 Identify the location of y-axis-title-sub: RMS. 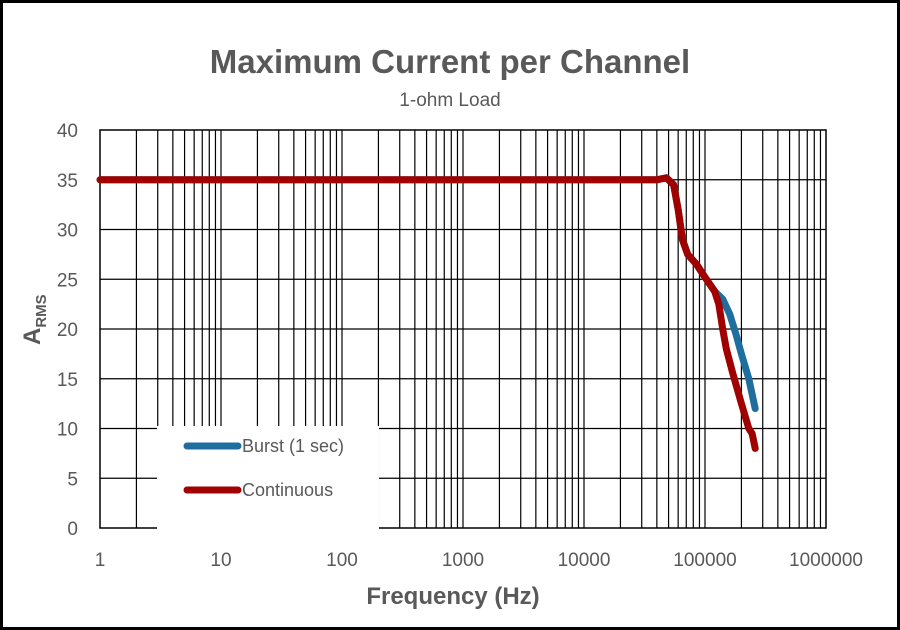
(41, 310).